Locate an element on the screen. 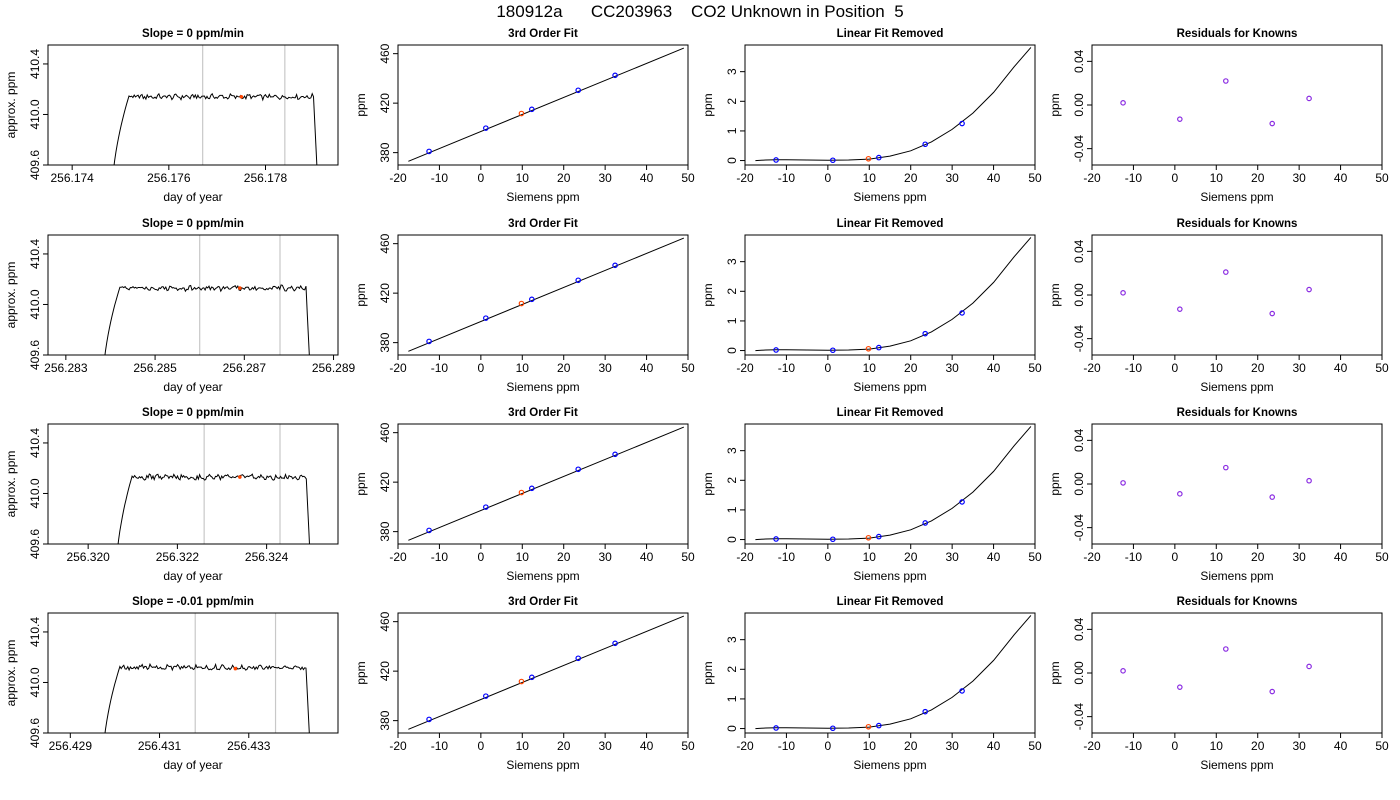 The height and width of the screenshot is (800, 1400). x-tick-label: 256.322 is located at coordinates (178, 557).